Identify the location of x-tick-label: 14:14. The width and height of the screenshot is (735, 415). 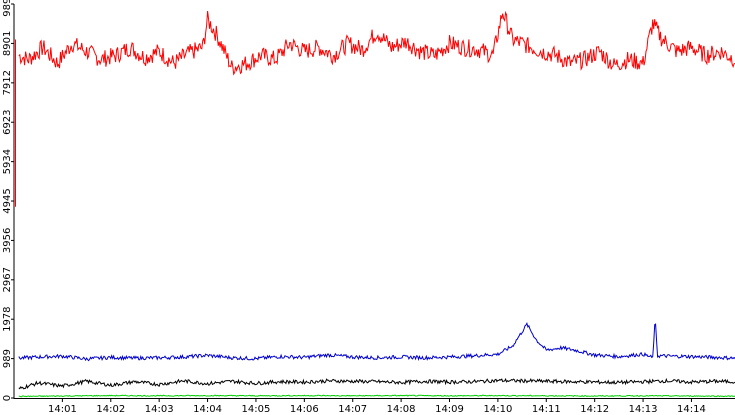
(691, 409).